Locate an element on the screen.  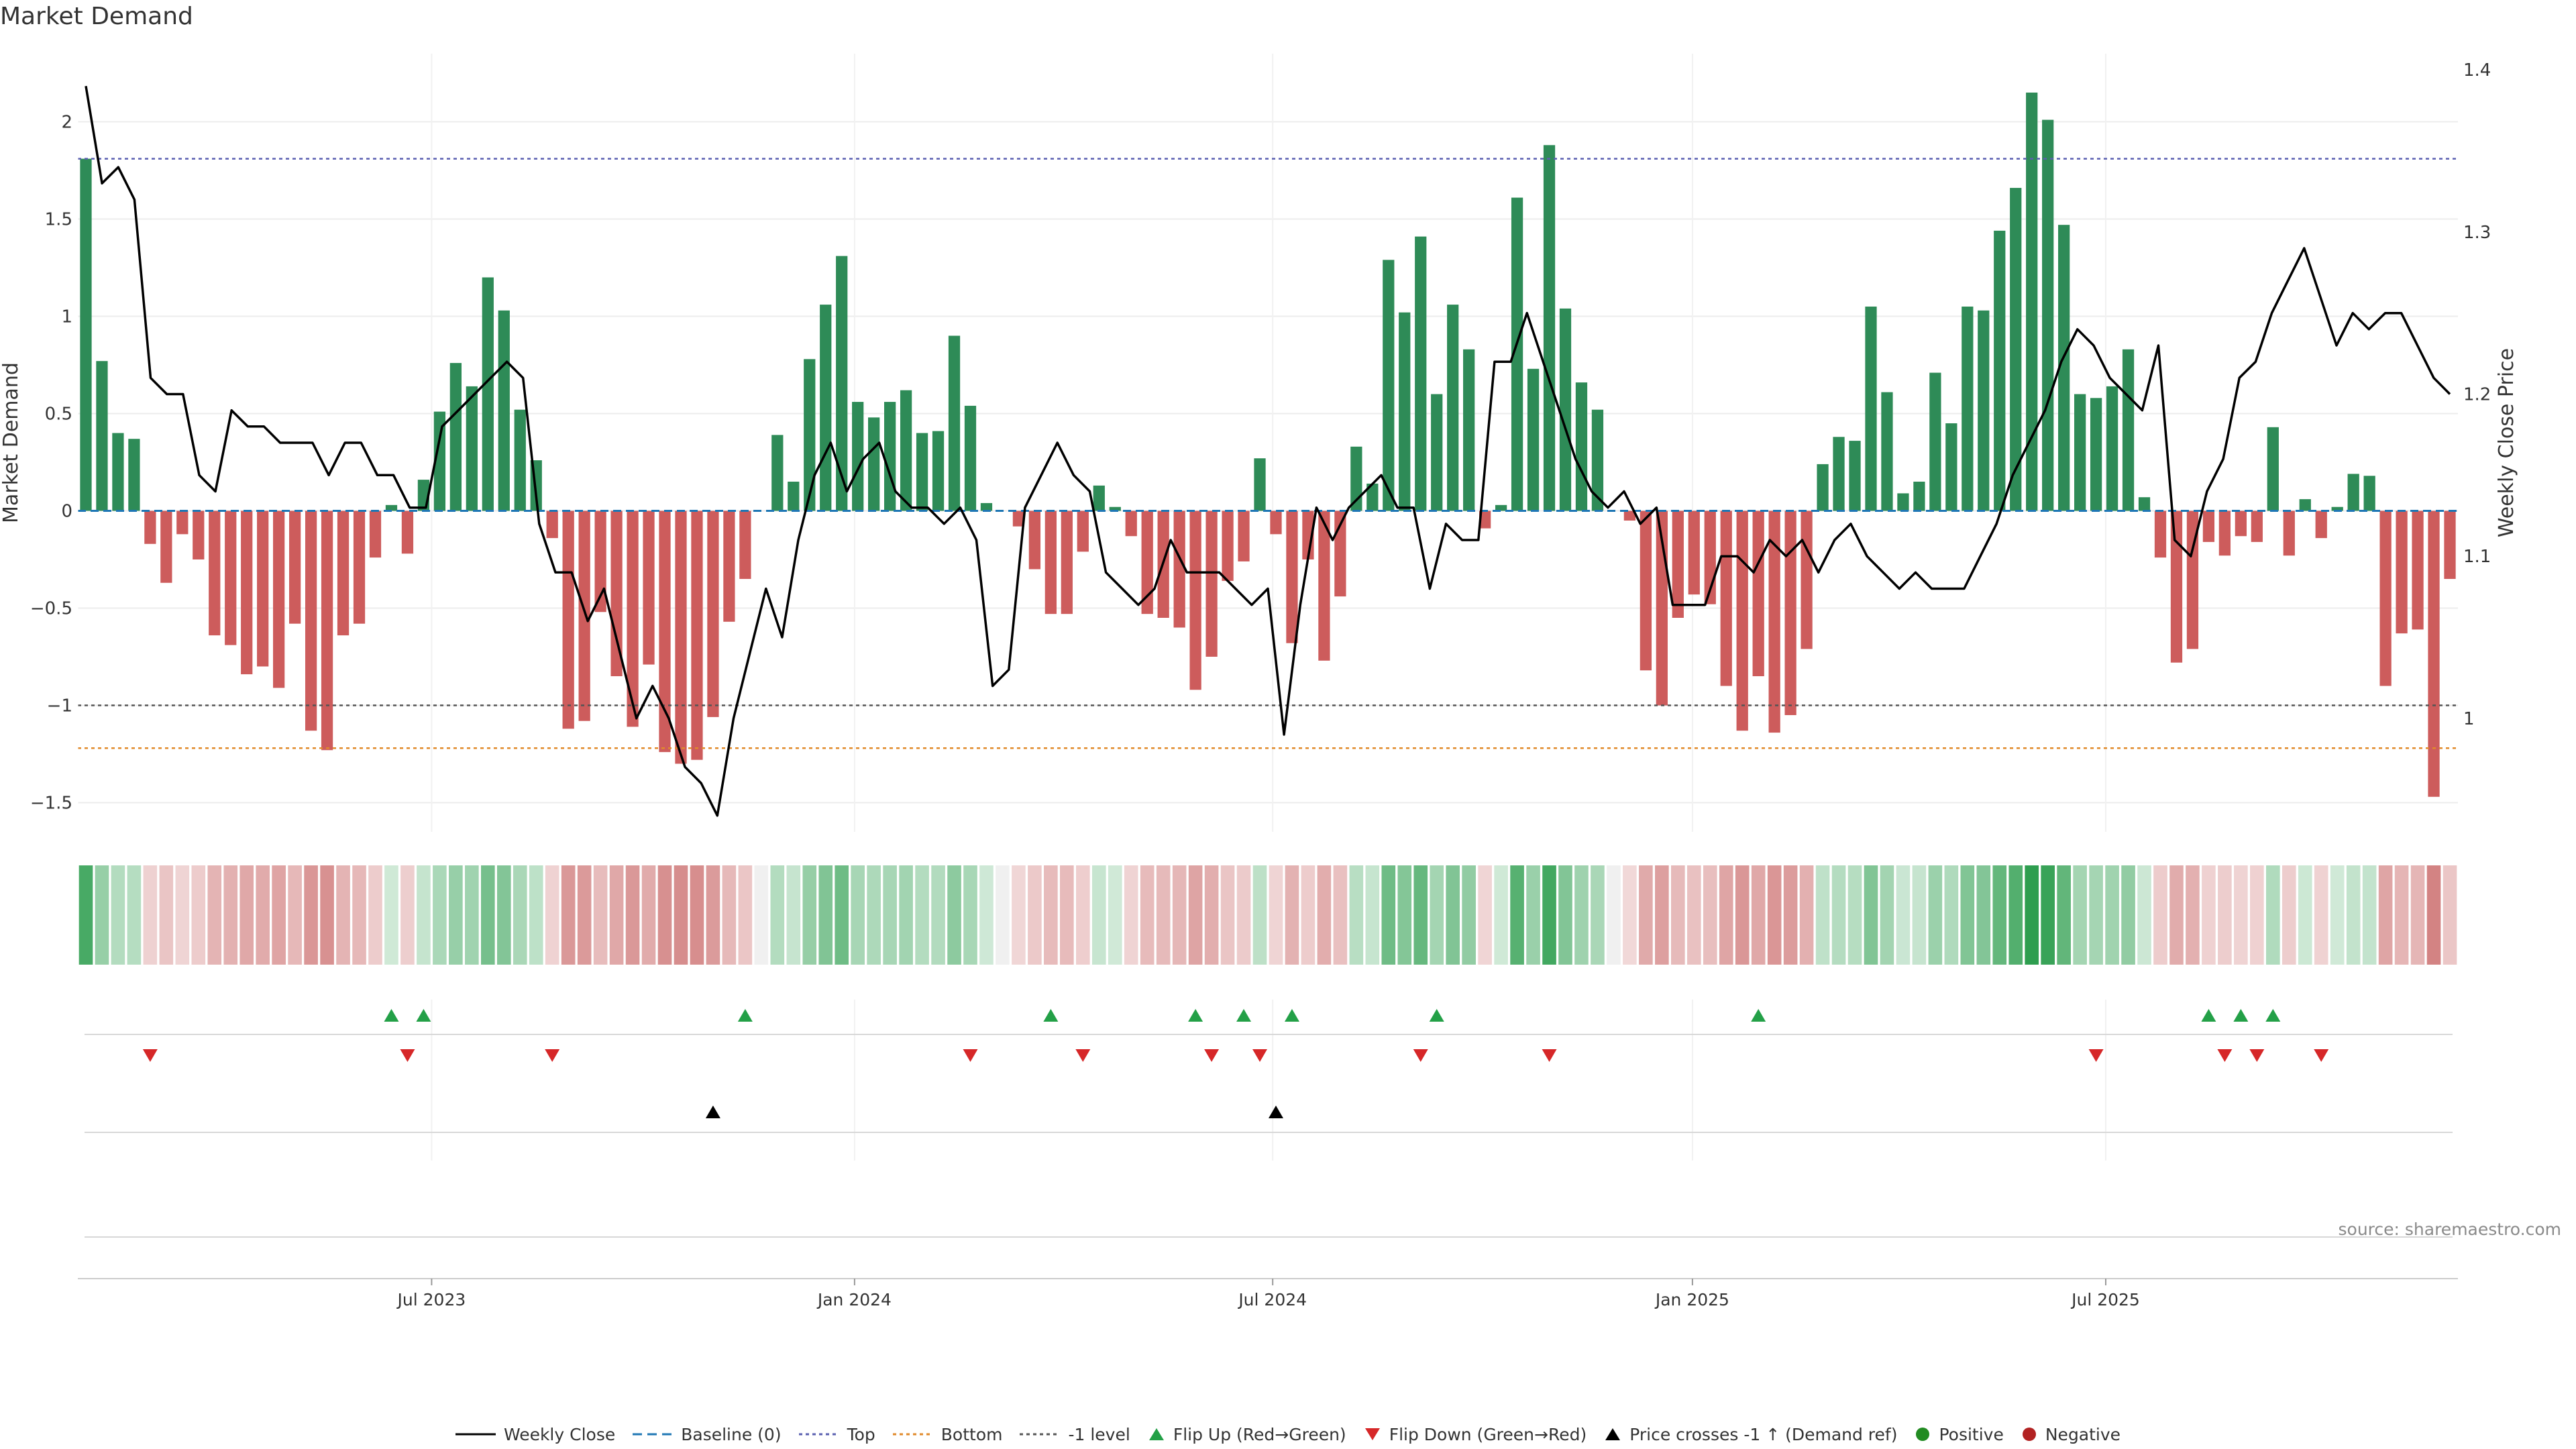
legend-item-flip-down: Flip Down (Green→Red) is located at coordinates (1475, 1434).